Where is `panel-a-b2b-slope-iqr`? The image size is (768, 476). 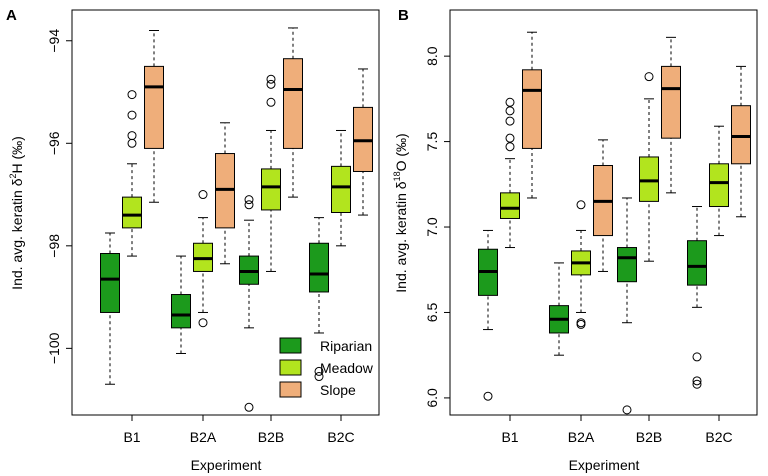 panel-a-b2b-slope-iqr is located at coordinates (293, 103).